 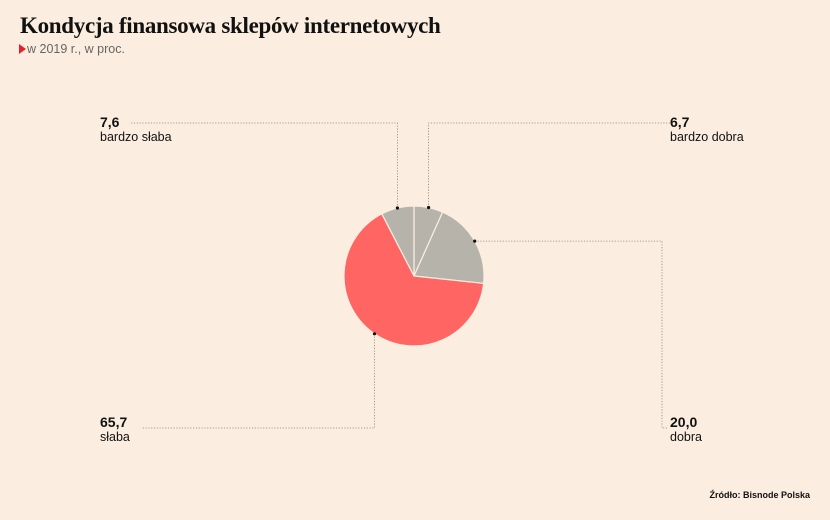 I want to click on slice-category: dobra, so click(x=686, y=437).